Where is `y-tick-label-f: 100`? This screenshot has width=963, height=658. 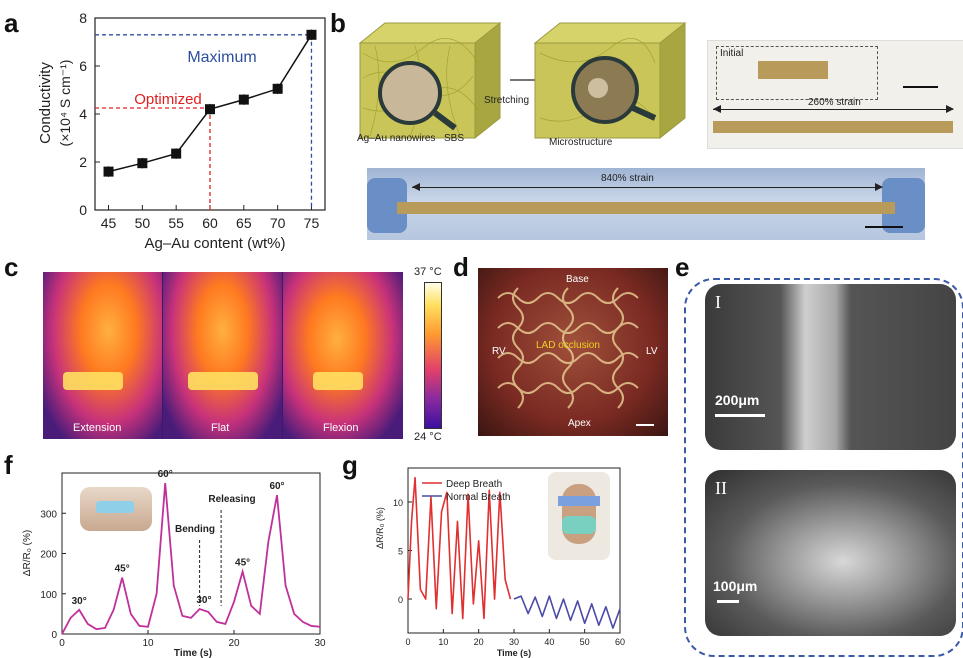
y-tick-label-f: 100 is located at coordinates (48, 595).